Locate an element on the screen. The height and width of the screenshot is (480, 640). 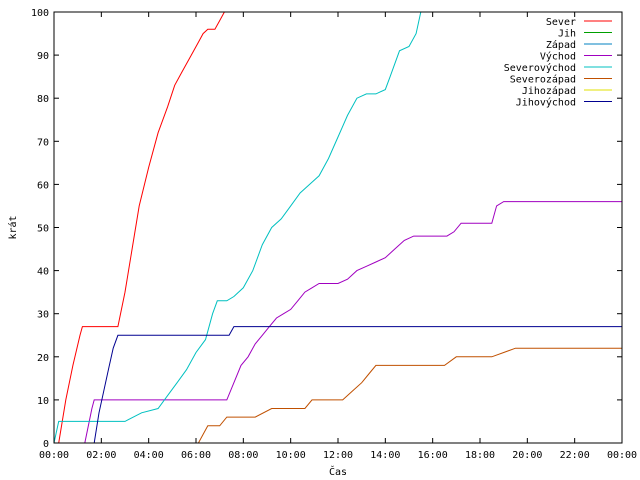
legend-label-sever: Sever is located at coordinates (561, 22).